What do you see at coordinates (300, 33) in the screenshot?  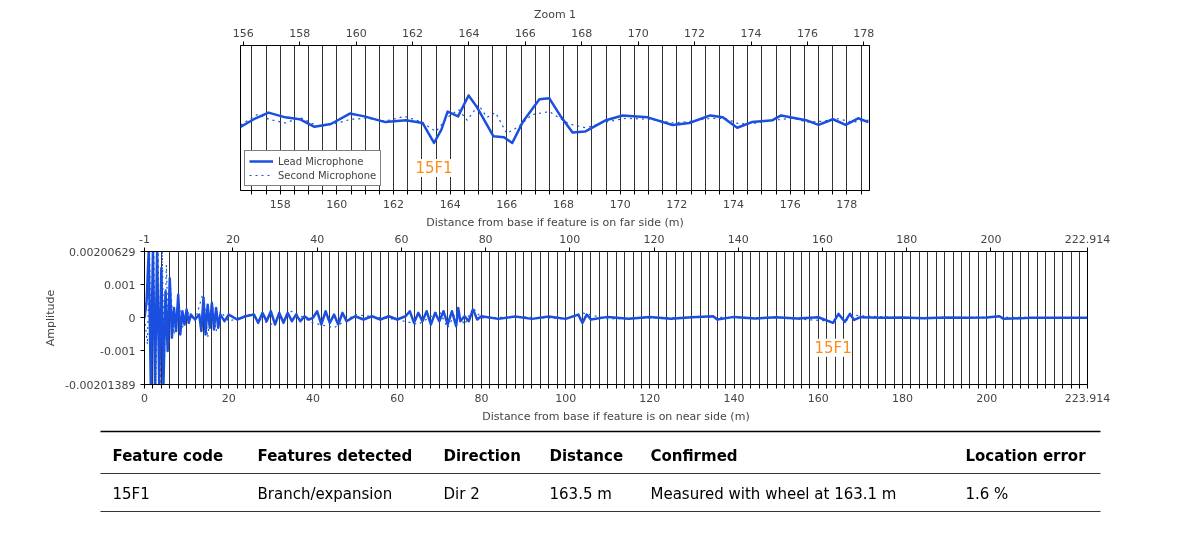 I see `x2-tick-label: 158` at bounding box center [300, 33].